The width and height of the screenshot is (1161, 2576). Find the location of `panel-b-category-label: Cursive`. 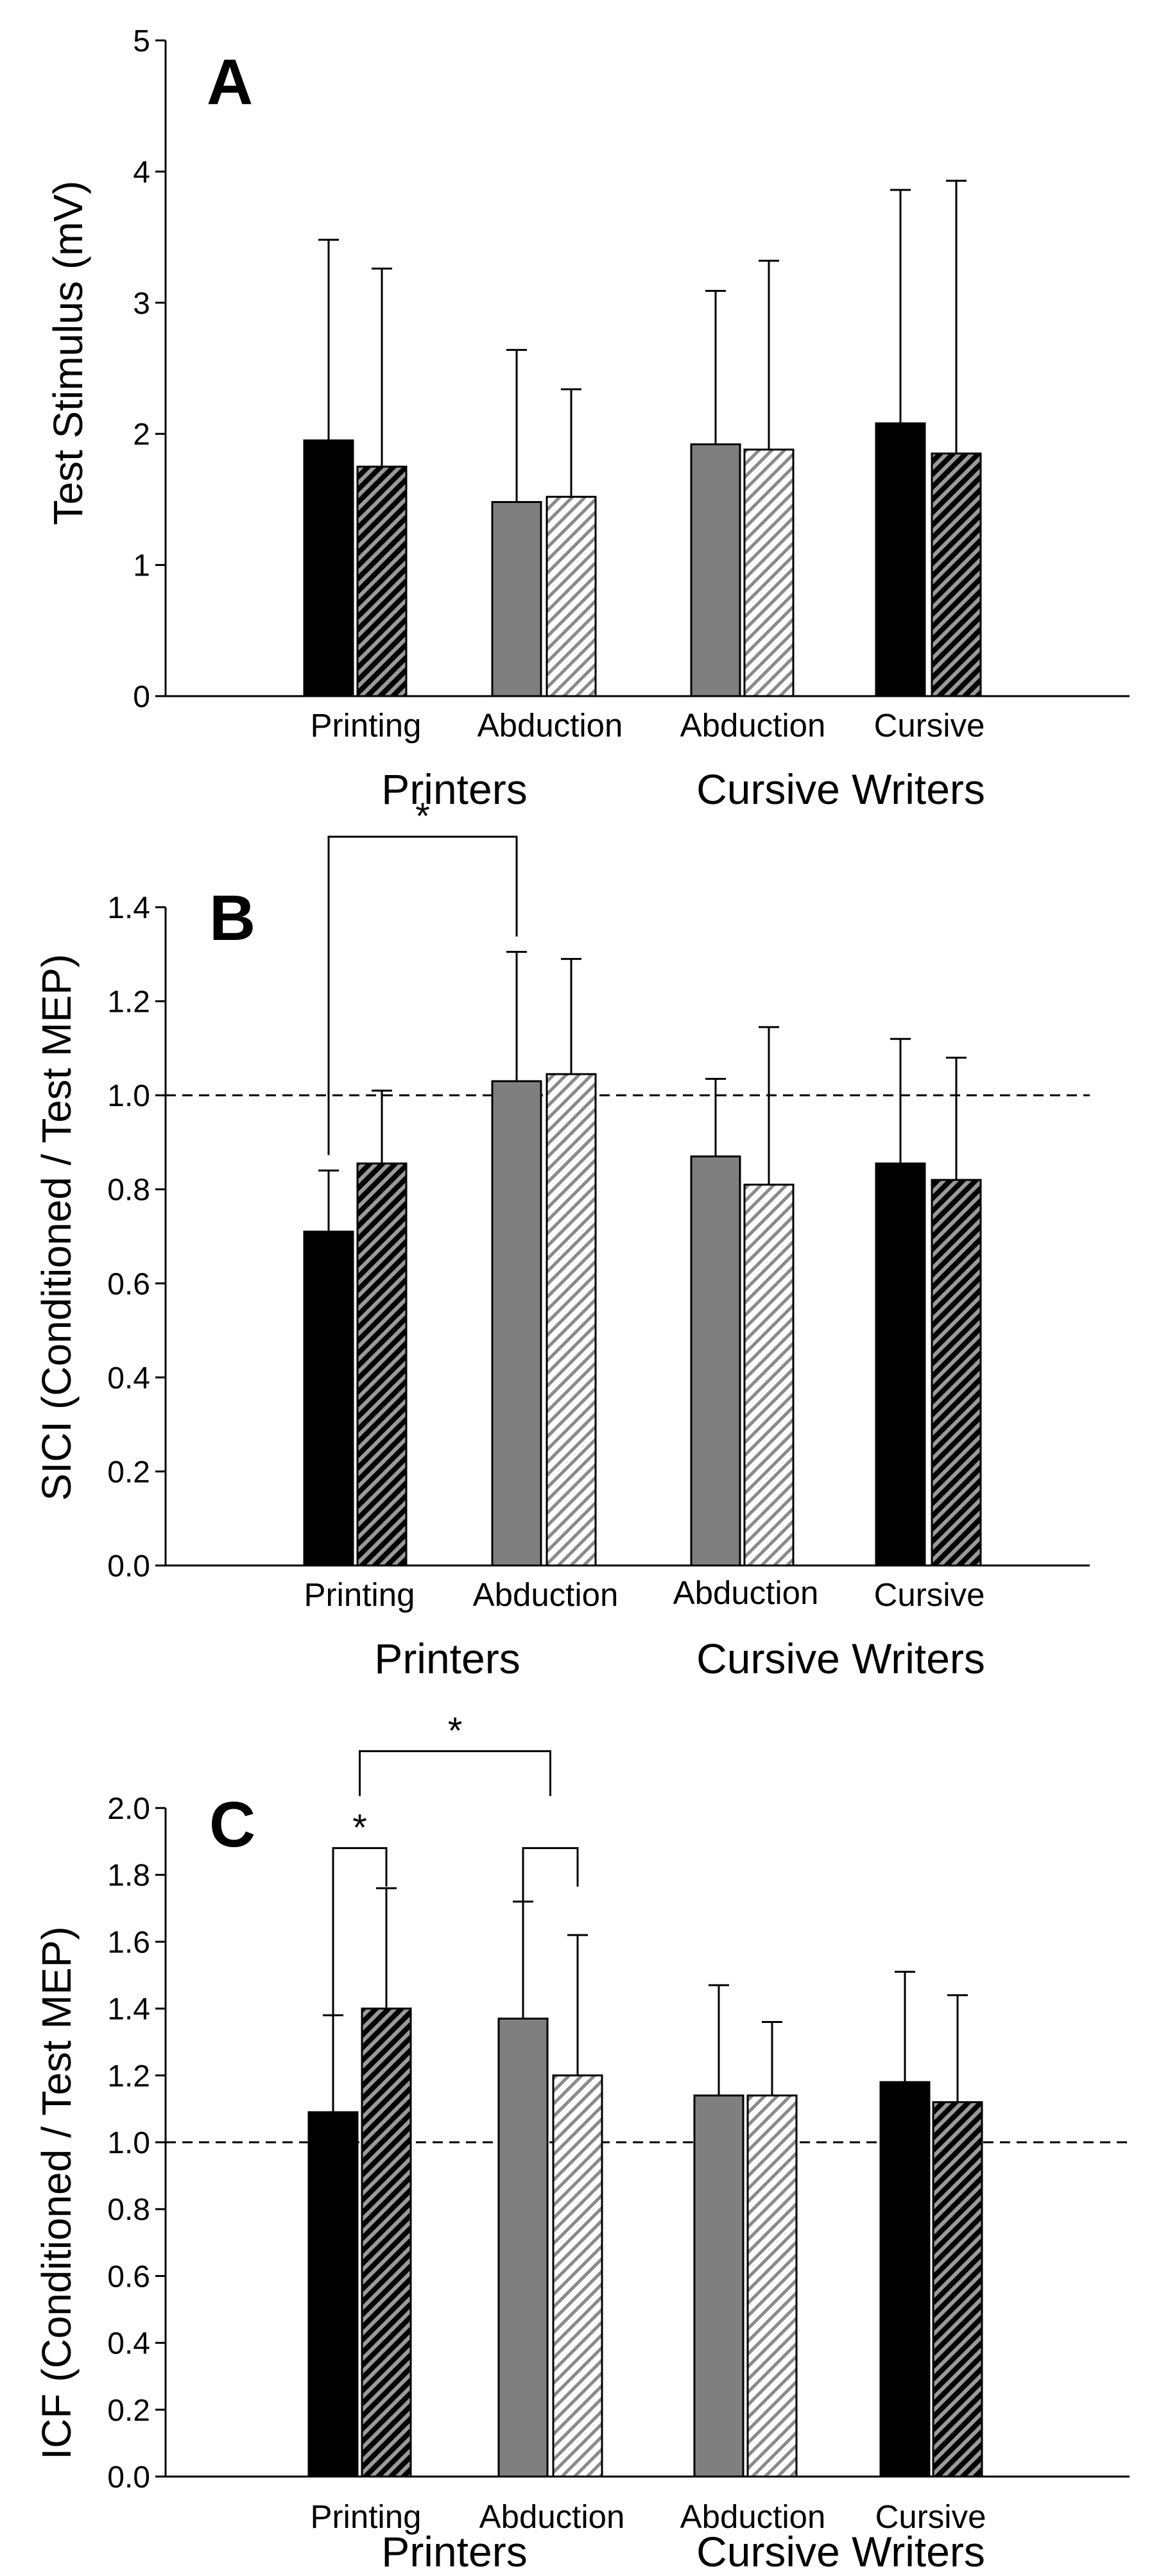

panel-b-category-label: Cursive is located at coordinates (929, 1595).